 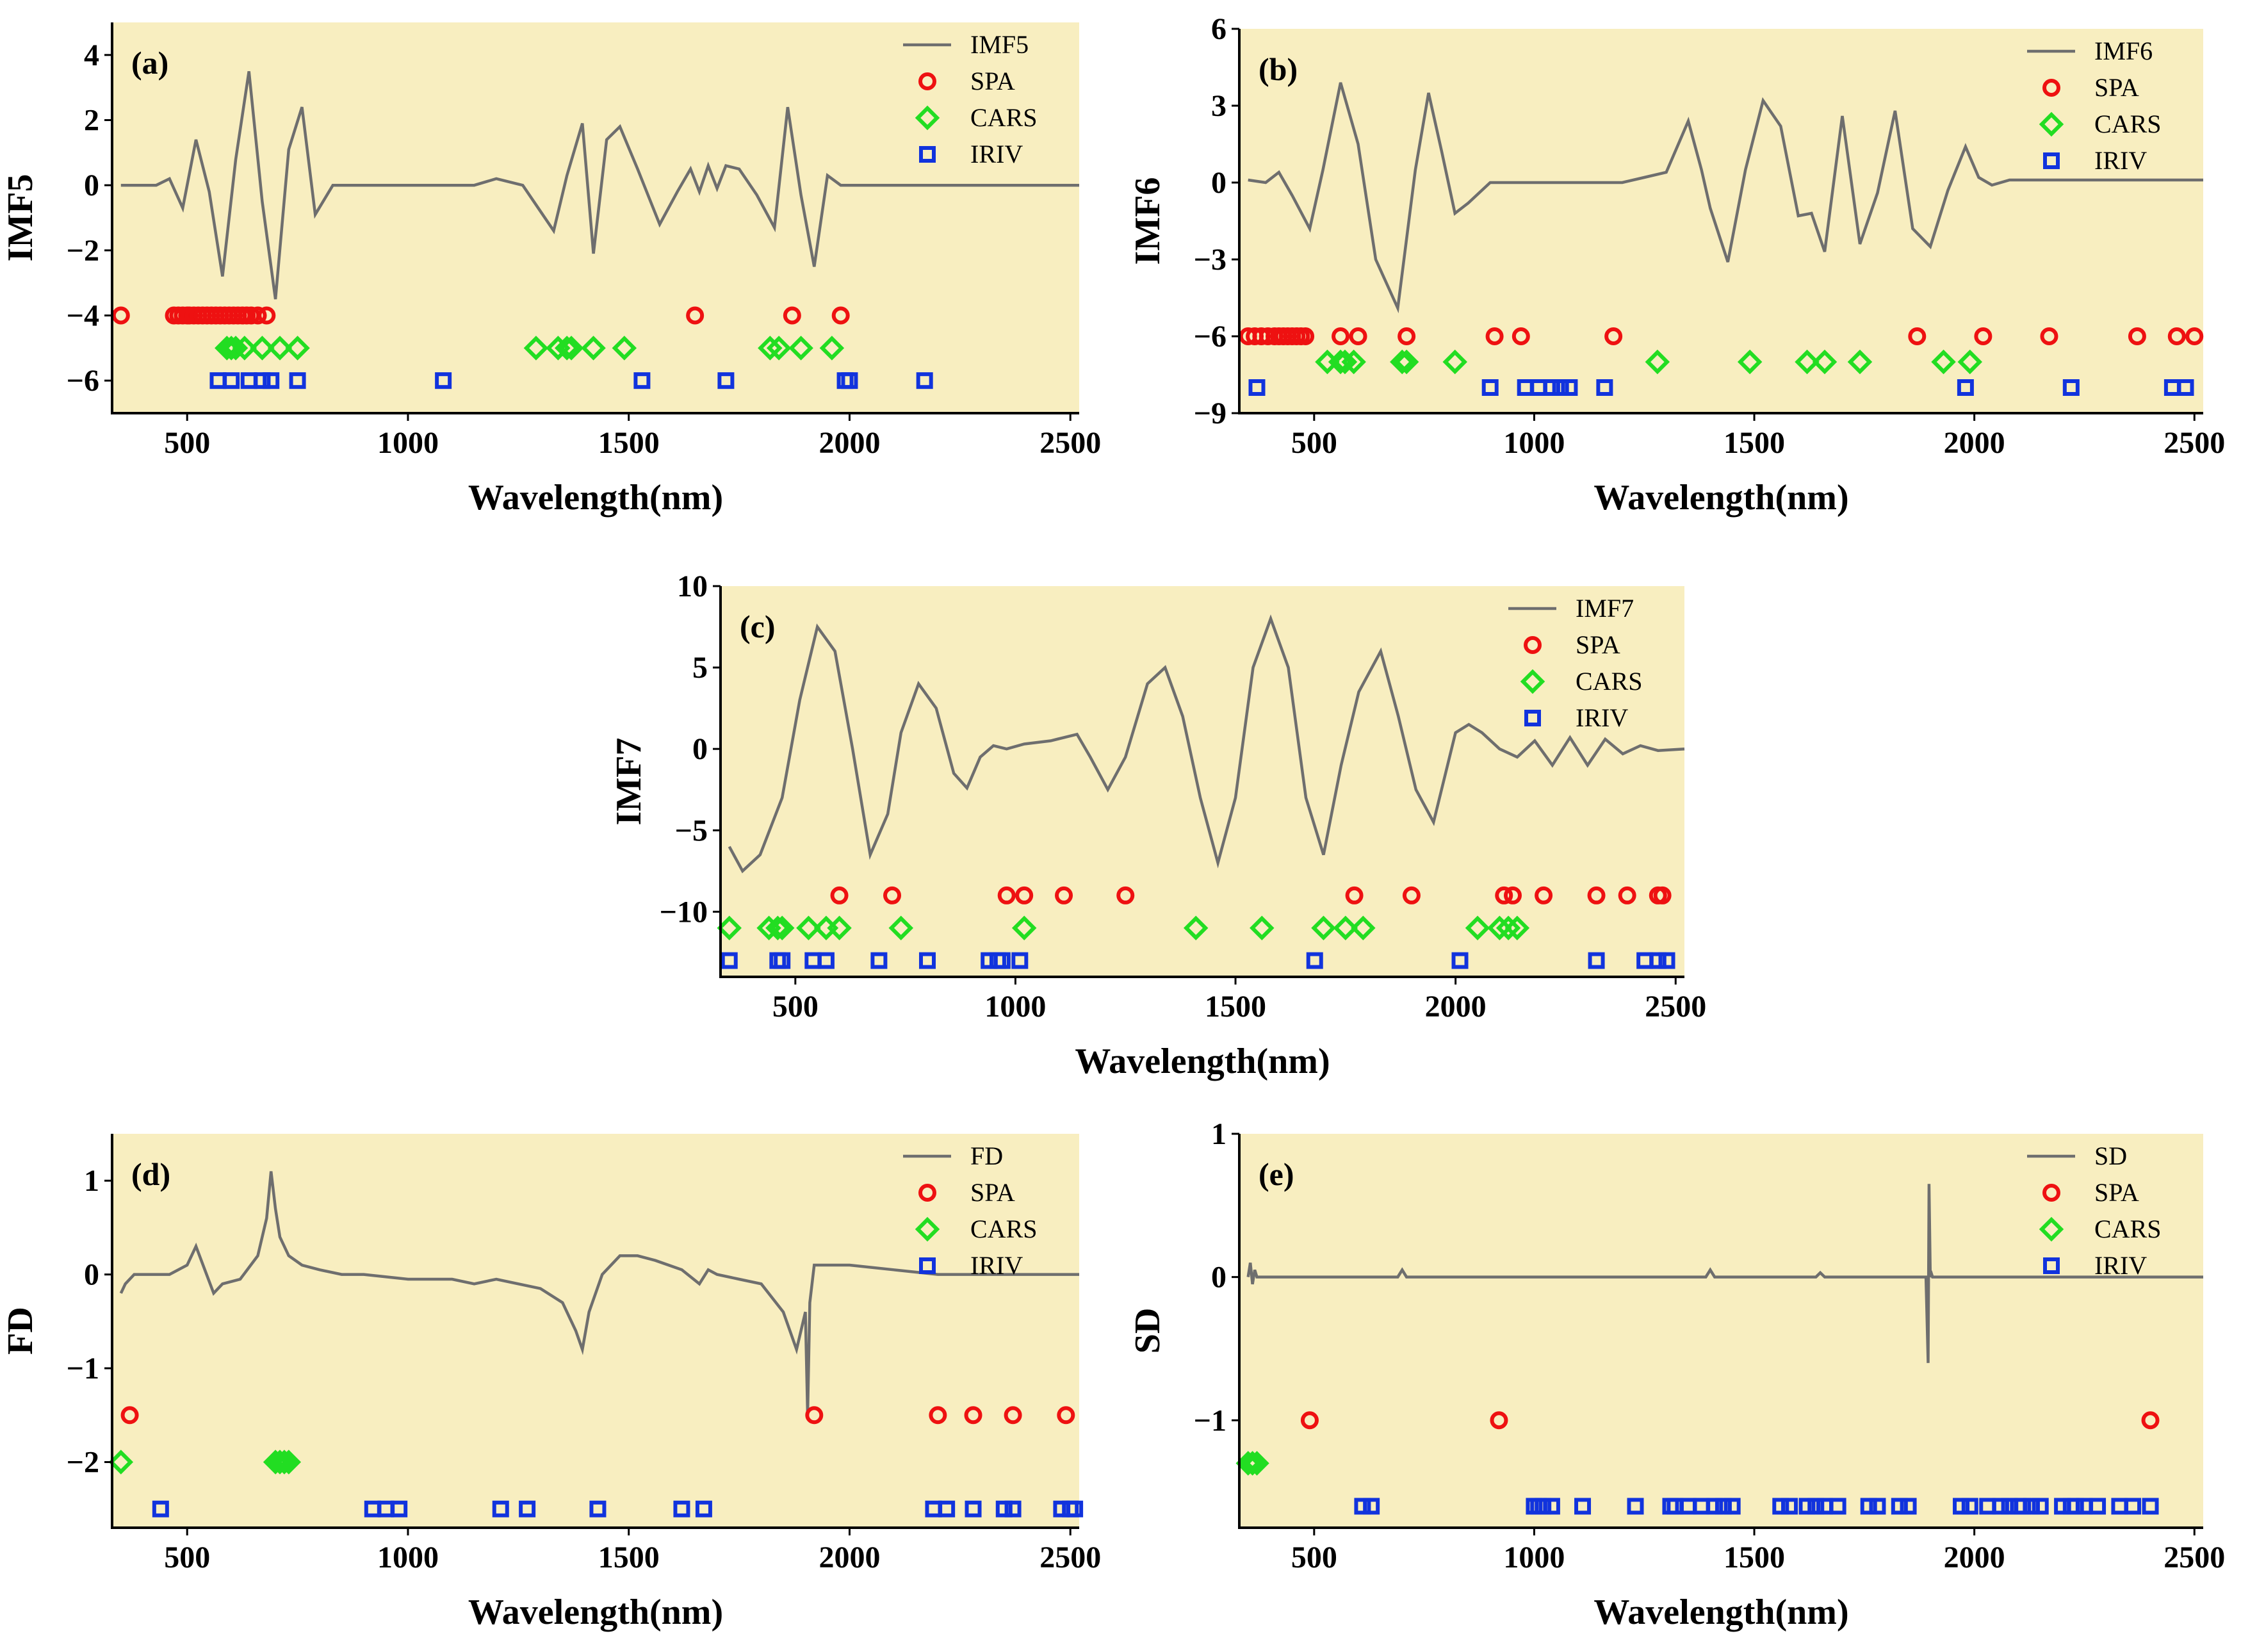 What do you see at coordinates (987, 1155) in the screenshot?
I see `legend-label: FD` at bounding box center [987, 1155].